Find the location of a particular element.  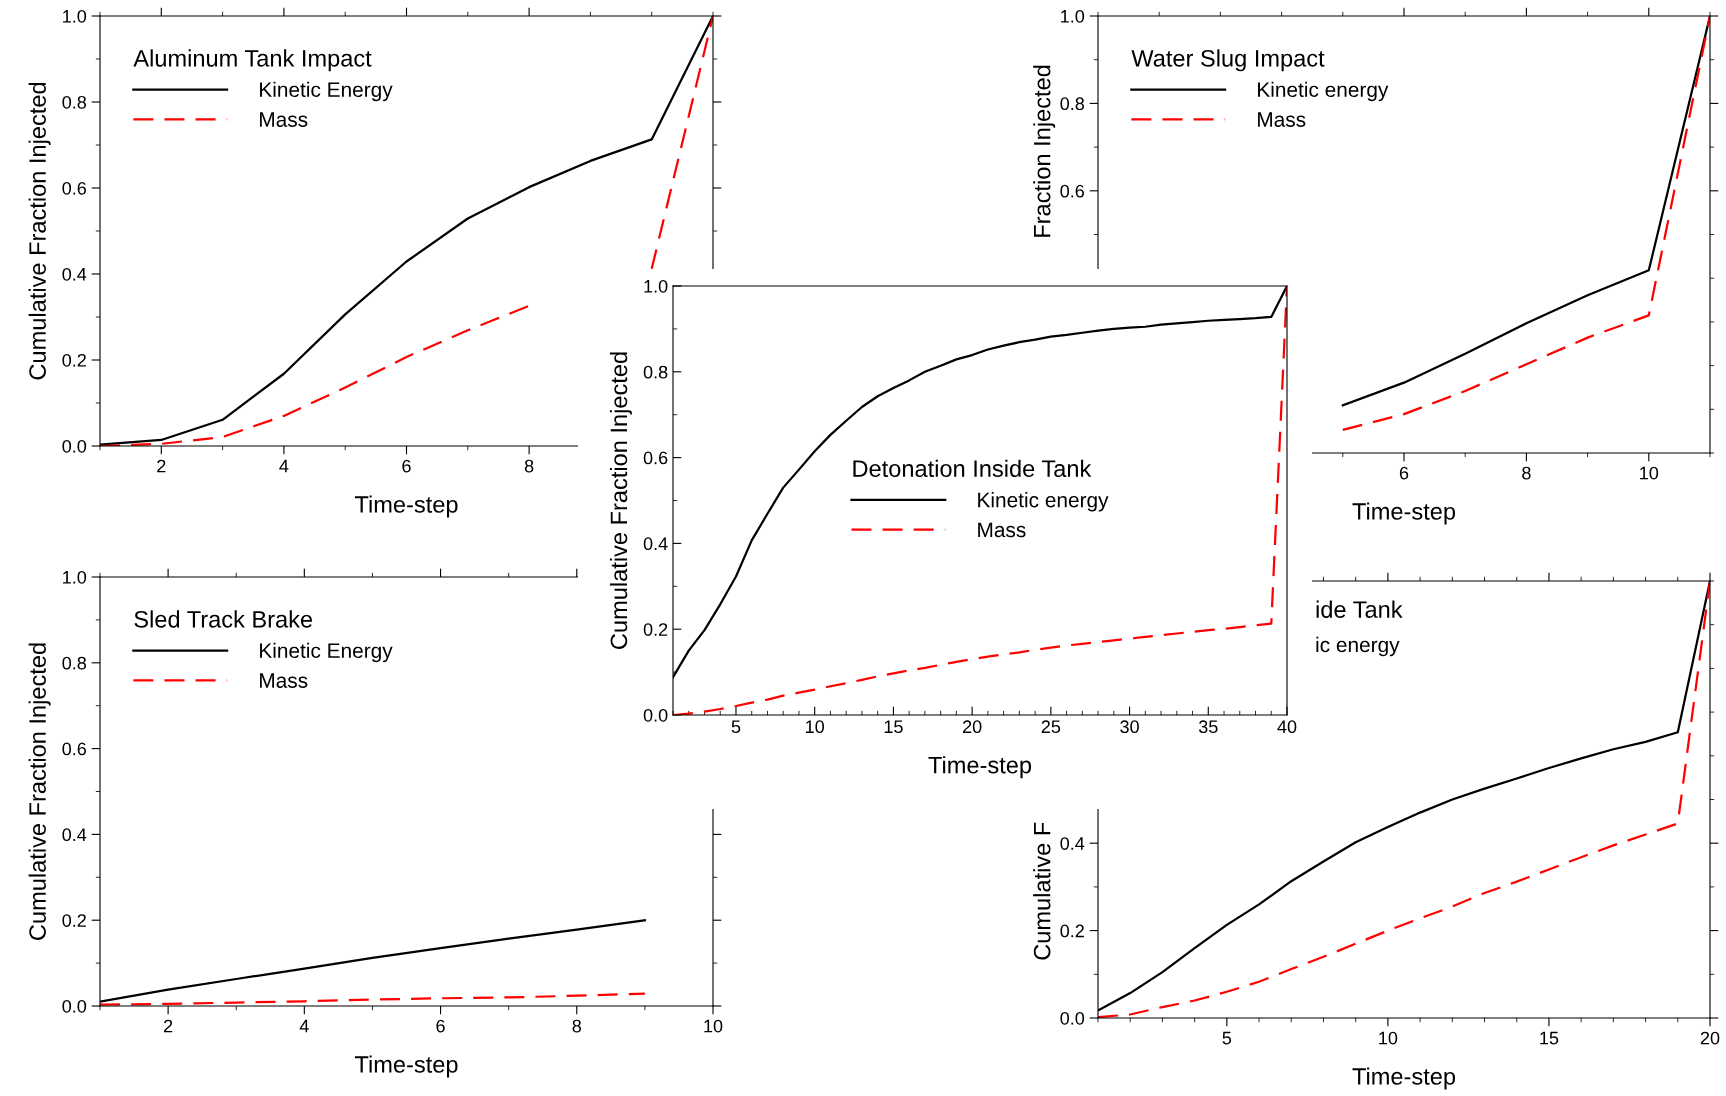

text: ide Tank is located at coordinates (1359, 609).